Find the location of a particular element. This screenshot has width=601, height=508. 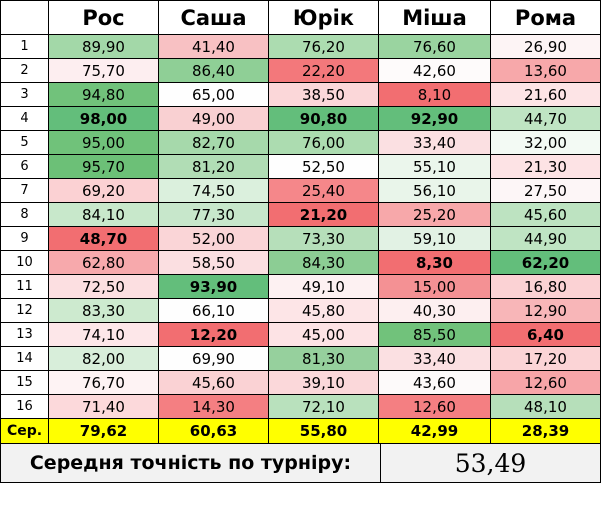

score-cell: 98,00 is located at coordinates (103, 118).